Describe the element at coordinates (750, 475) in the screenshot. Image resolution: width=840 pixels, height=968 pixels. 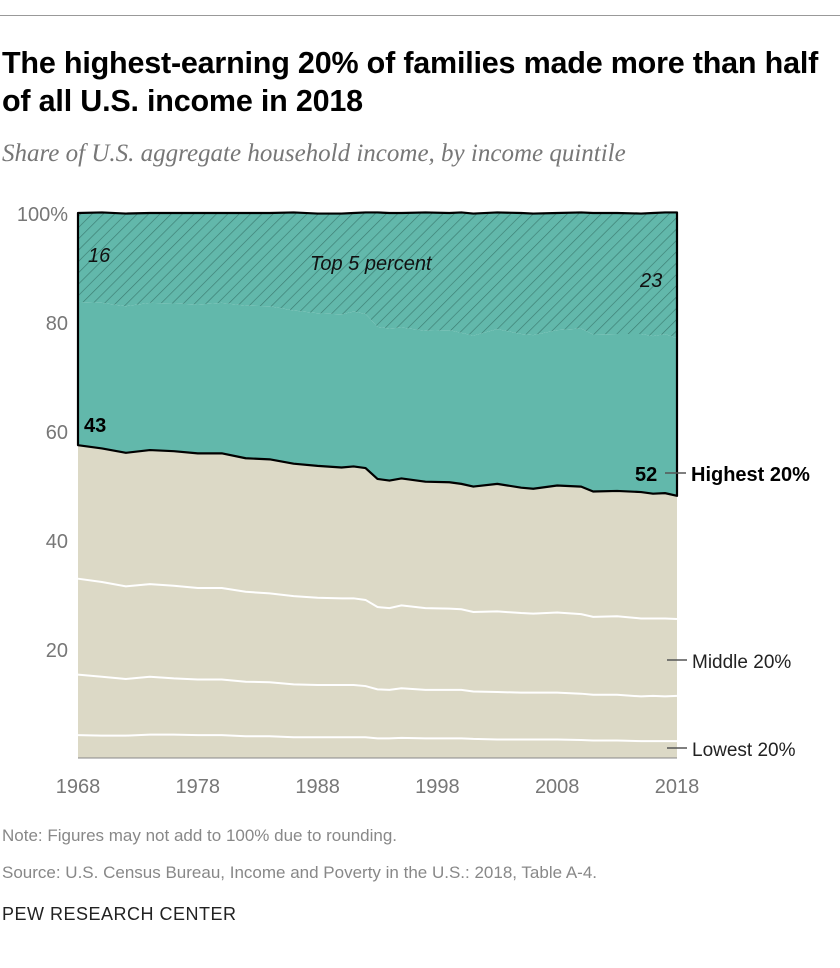
I see `legend-highest: Highest 20%` at that location.